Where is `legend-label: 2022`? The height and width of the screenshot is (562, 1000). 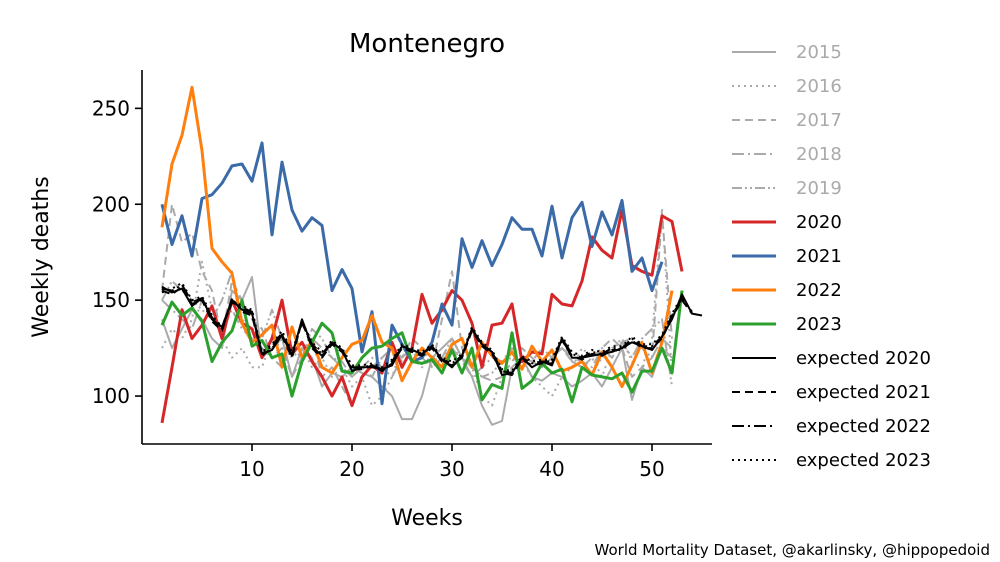 legend-label: 2022 is located at coordinates (819, 290).